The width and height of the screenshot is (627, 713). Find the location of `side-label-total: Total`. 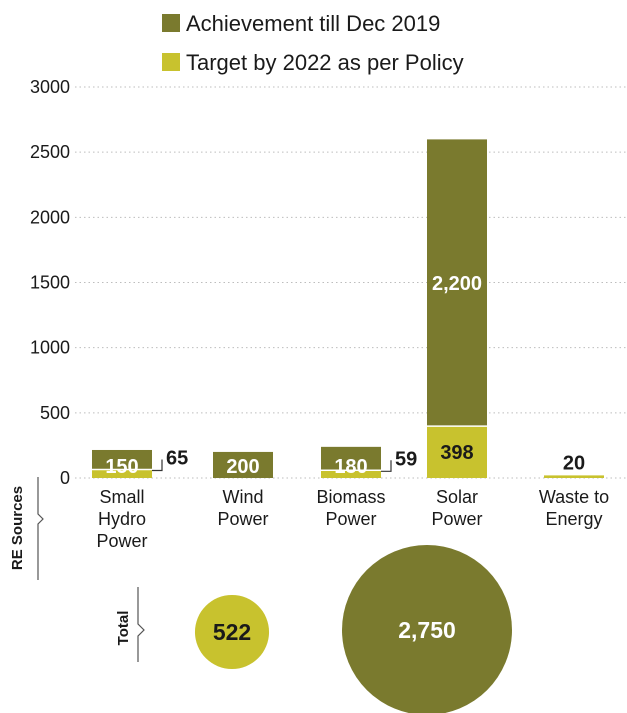

side-label-total: Total is located at coordinates (123, 628).